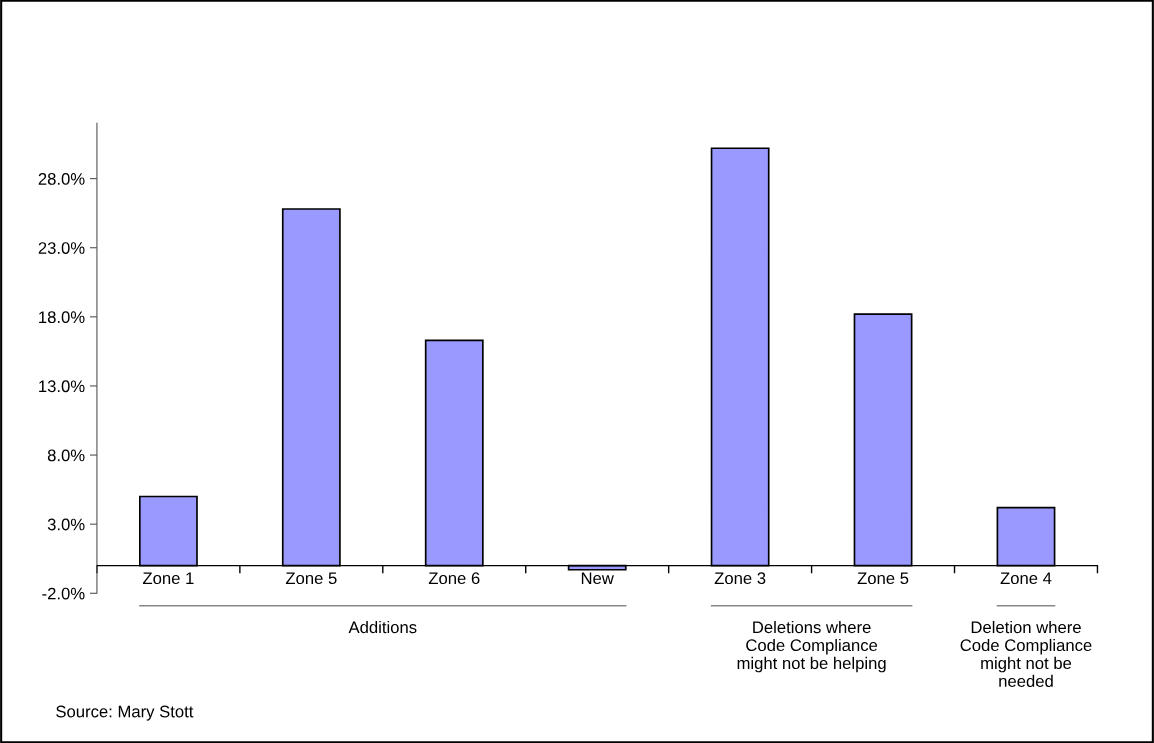 This screenshot has width=1154, height=743. I want to click on text: Deletion where Code Compliance might not be needed, so click(1026, 654).